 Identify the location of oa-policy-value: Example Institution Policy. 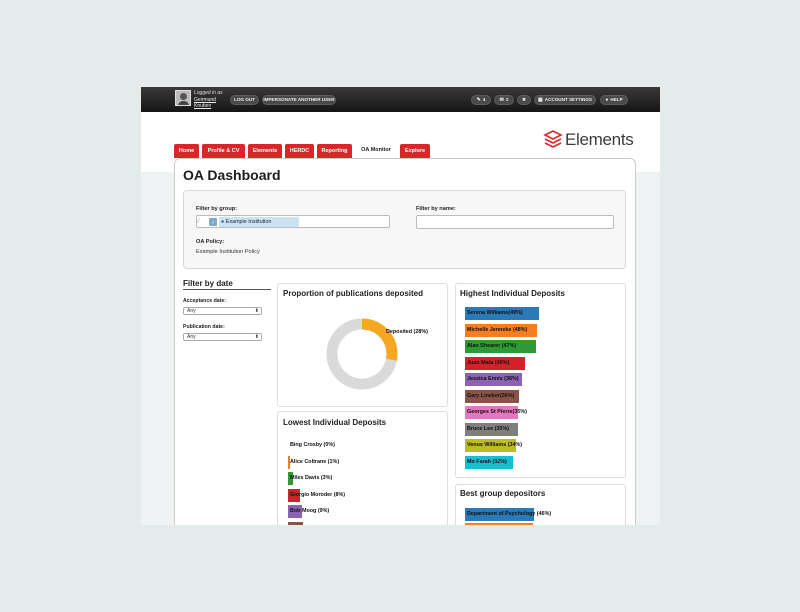
(228, 252).